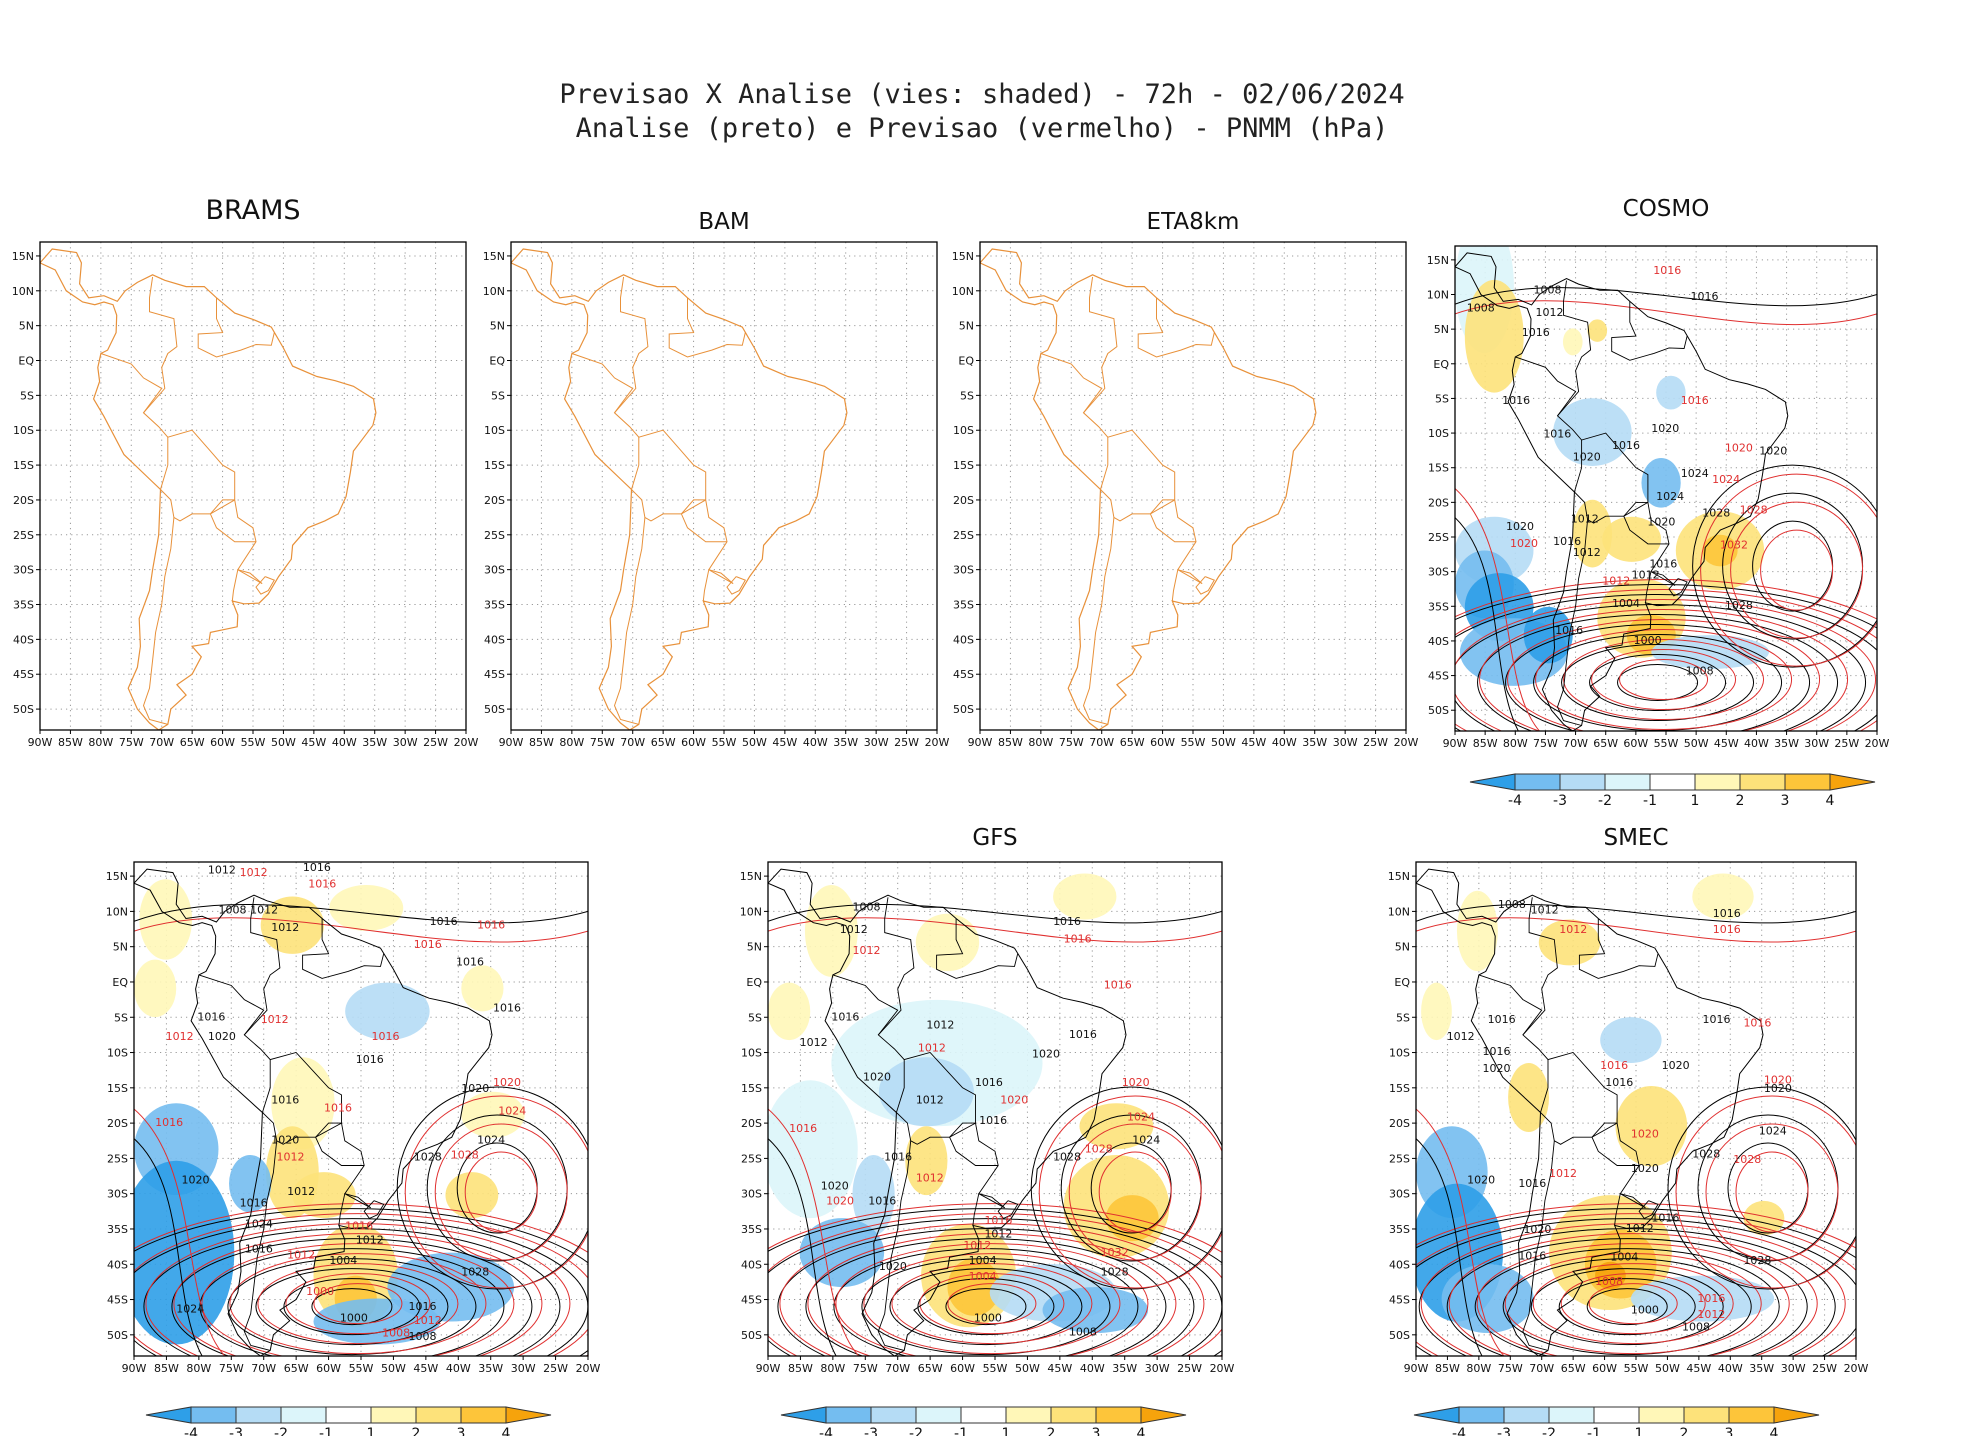 The image size is (1964, 1436). I want to click on panel-cosmo-lon-label: 25W, so click(1846, 743).